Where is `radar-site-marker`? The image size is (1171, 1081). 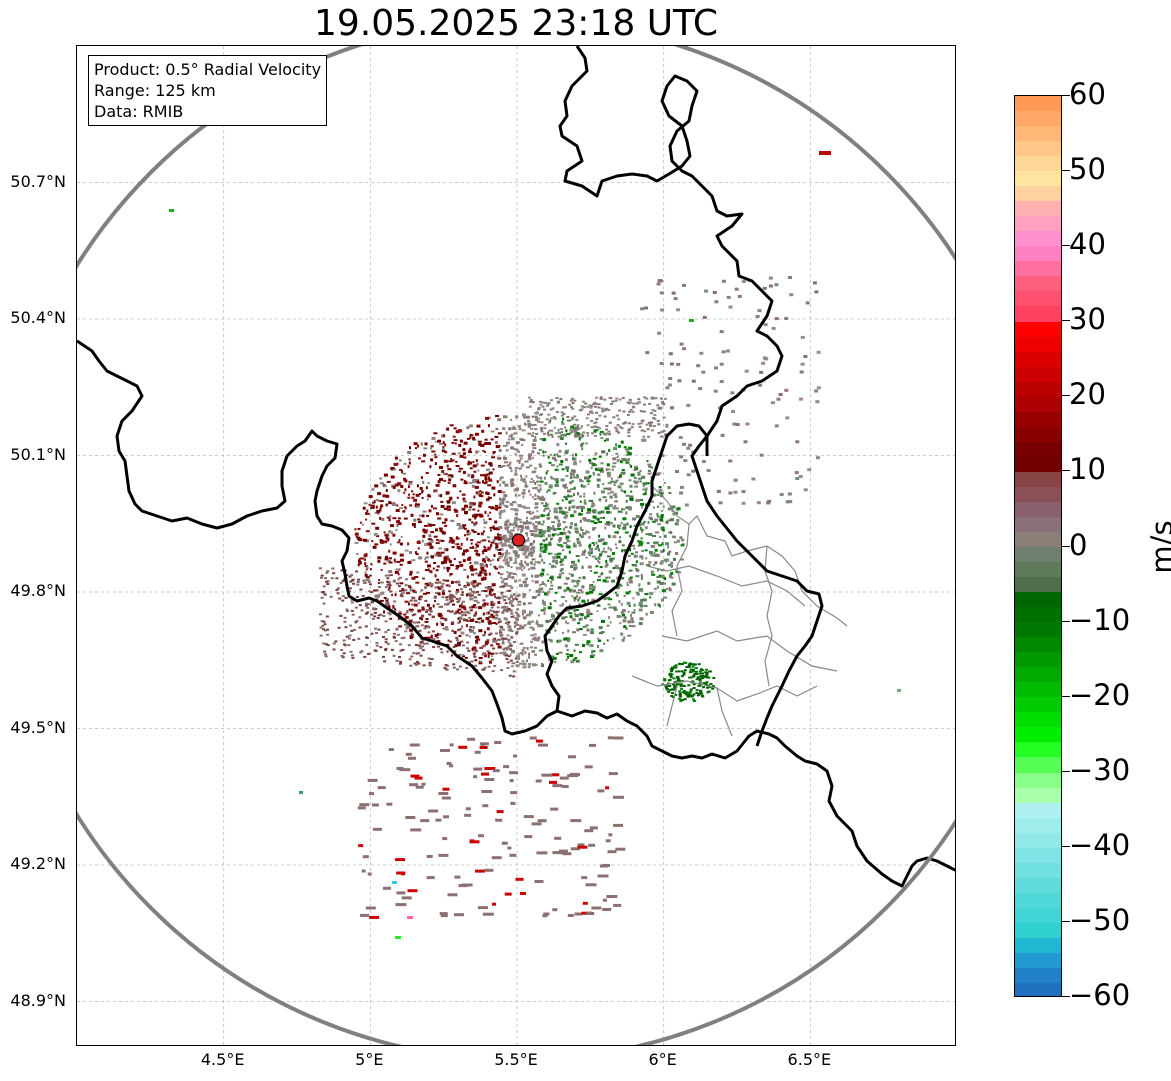
radar-site-marker is located at coordinates (518, 540).